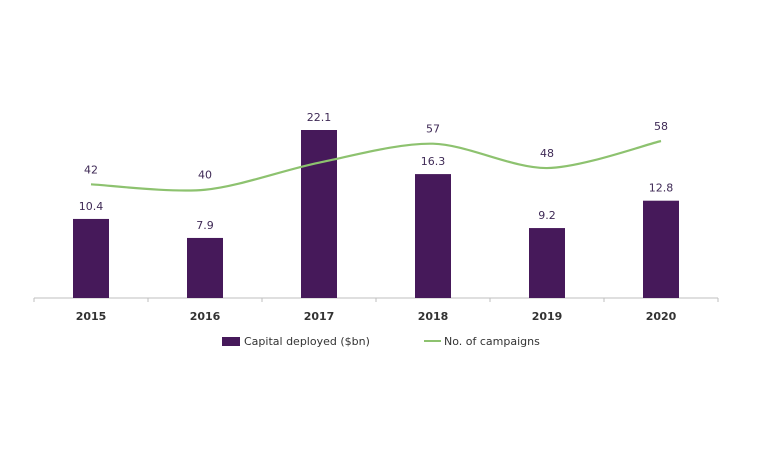 The height and width of the screenshot is (471, 768). Describe the element at coordinates (433, 236) in the screenshot. I see `bar-2018` at that location.